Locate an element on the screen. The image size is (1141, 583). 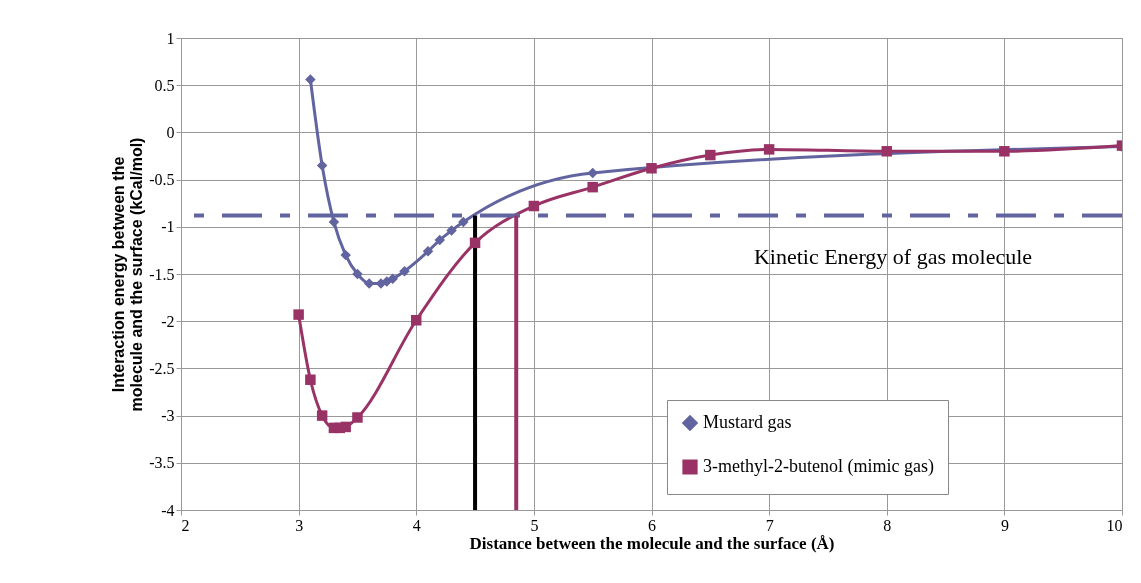
y-tick-label: -3 is located at coordinates (168, 416).